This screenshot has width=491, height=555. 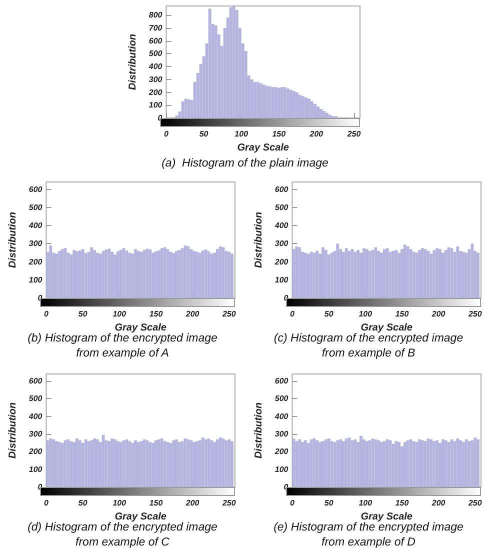 What do you see at coordinates (123, 535) in the screenshot?
I see `text: (d) Histogram of the encrypted image from example of C` at bounding box center [123, 535].